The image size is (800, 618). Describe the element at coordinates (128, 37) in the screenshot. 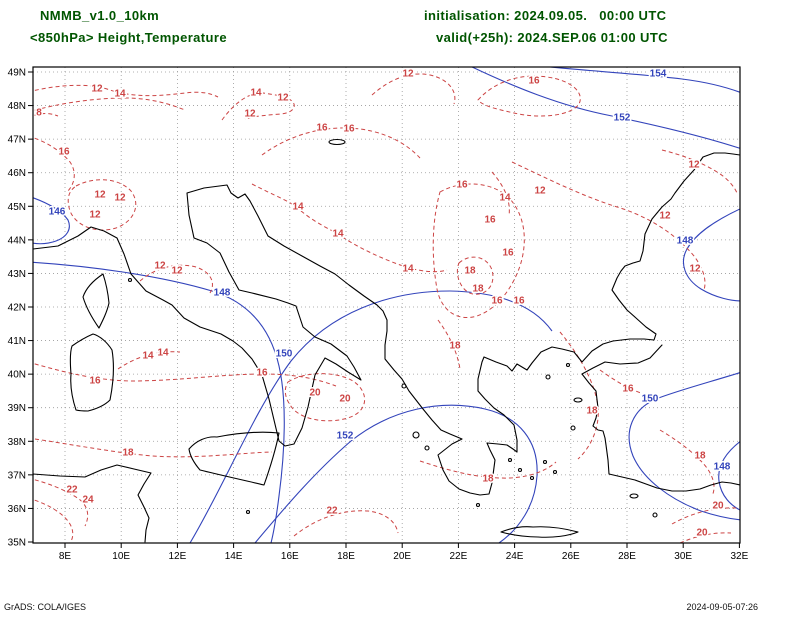

I see `header-field-title: <850hPa> Height,Temperature` at that location.